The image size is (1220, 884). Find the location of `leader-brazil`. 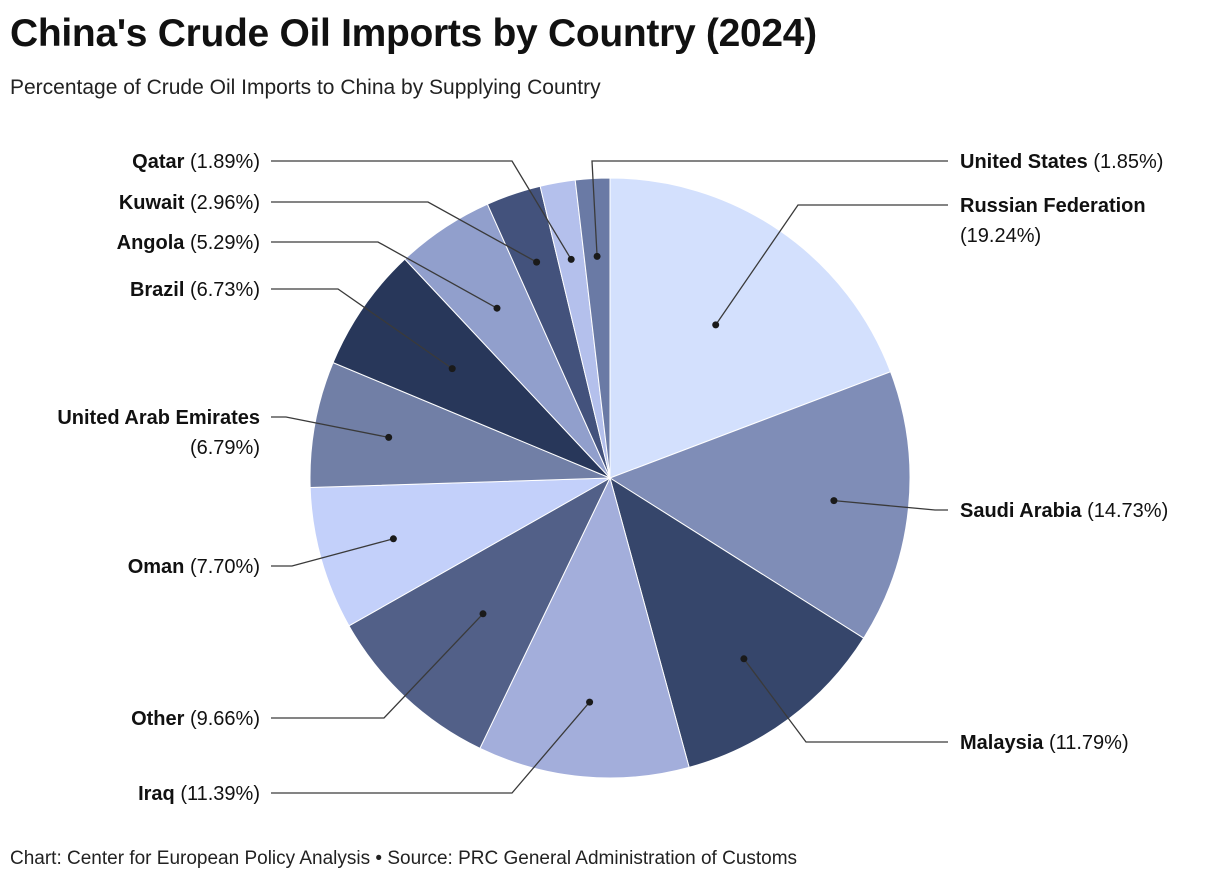

leader-brazil is located at coordinates (362, 329).